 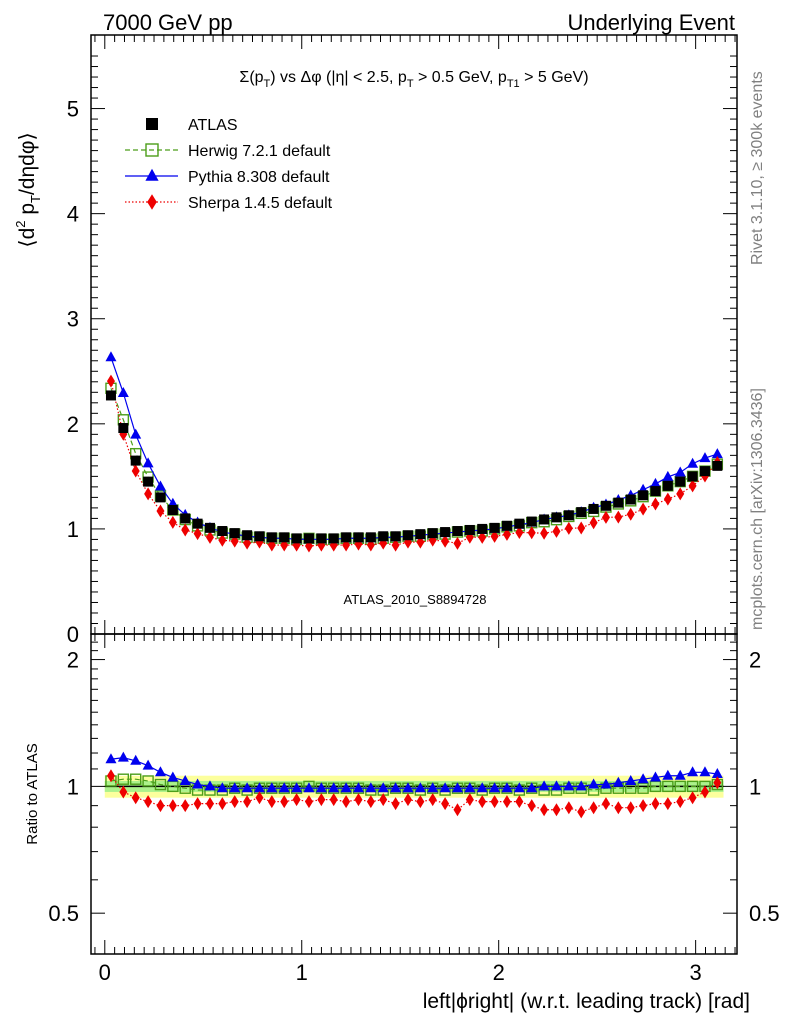 I want to click on x-tick-label: 1, so click(x=302, y=972).